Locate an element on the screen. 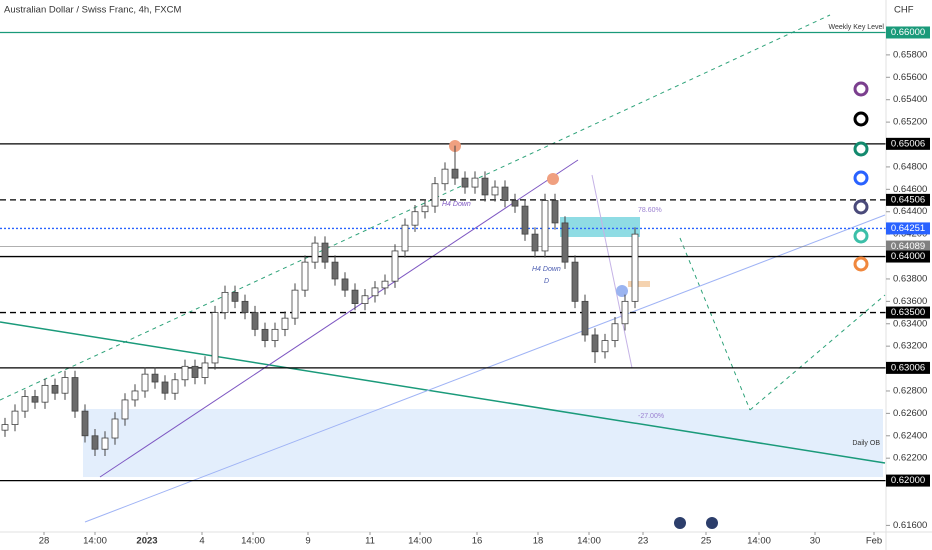 Image resolution: width=932 pixels, height=550 pixels. y-tick-label: 0.62200 is located at coordinates (910, 458).